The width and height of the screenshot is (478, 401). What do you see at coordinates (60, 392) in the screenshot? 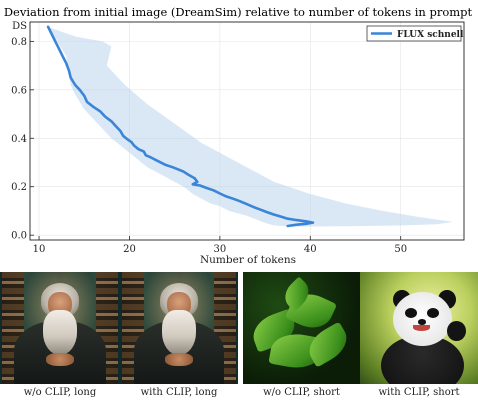
I see `caption-without-clip-long: w/o CLIP, long` at bounding box center [60, 392].